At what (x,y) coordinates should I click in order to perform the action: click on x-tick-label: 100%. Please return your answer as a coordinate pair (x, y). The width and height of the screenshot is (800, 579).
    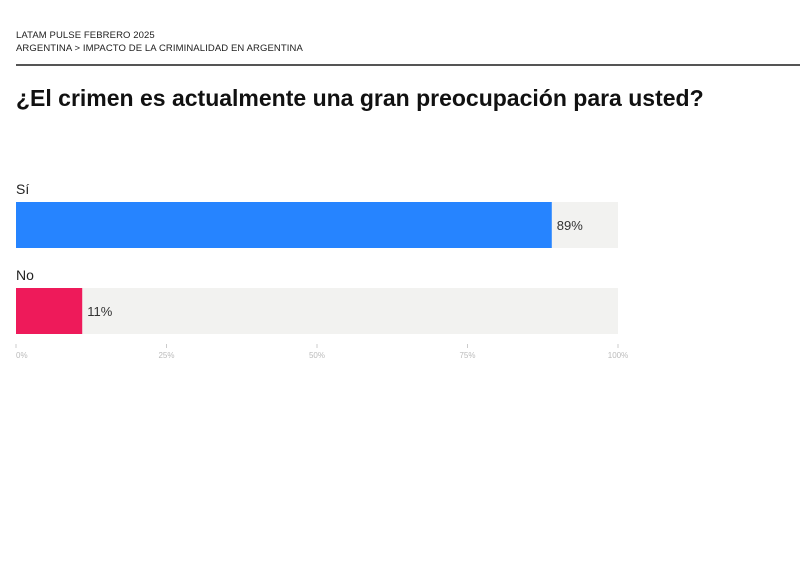
    Looking at the image, I should click on (618, 355).